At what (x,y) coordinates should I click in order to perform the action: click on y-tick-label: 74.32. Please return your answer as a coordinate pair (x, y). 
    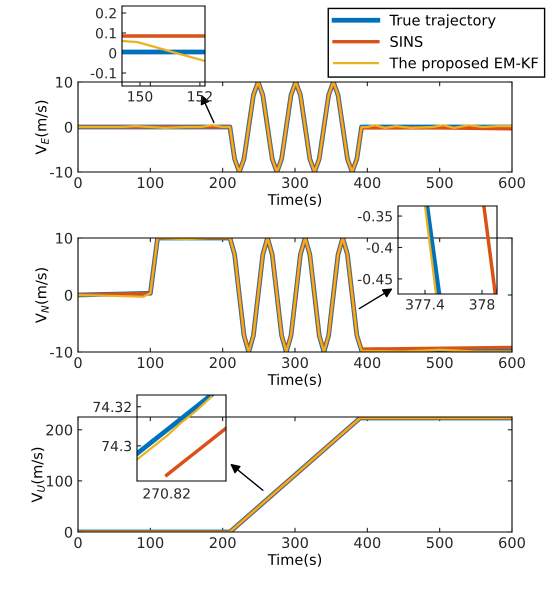
    Looking at the image, I should click on (112, 407).